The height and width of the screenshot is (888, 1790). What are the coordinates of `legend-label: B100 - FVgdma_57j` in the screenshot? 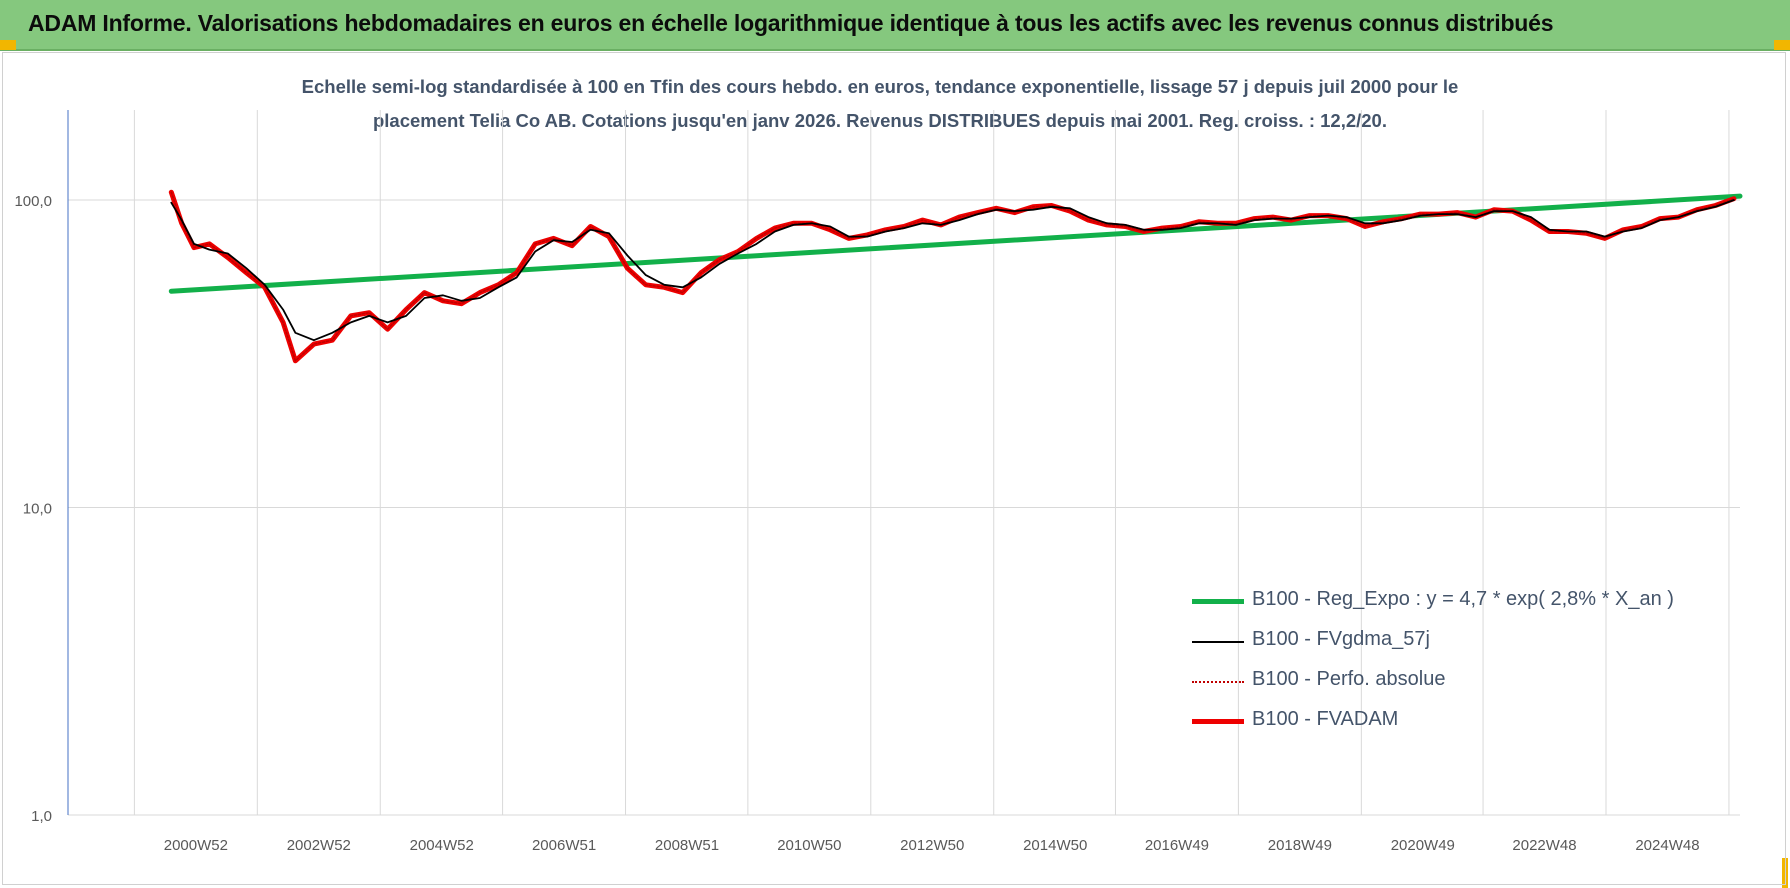 It's located at (1341, 639).